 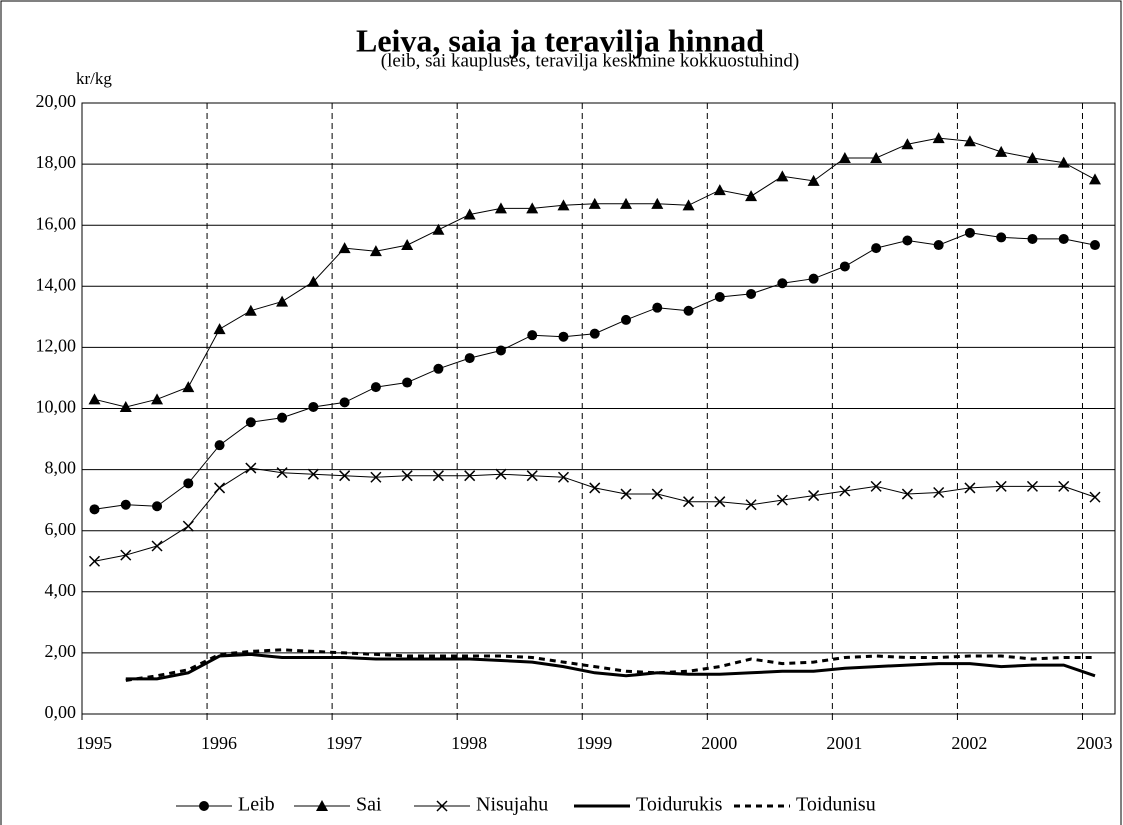 I want to click on y-axis-label: kr/kg, so click(x=94, y=78).